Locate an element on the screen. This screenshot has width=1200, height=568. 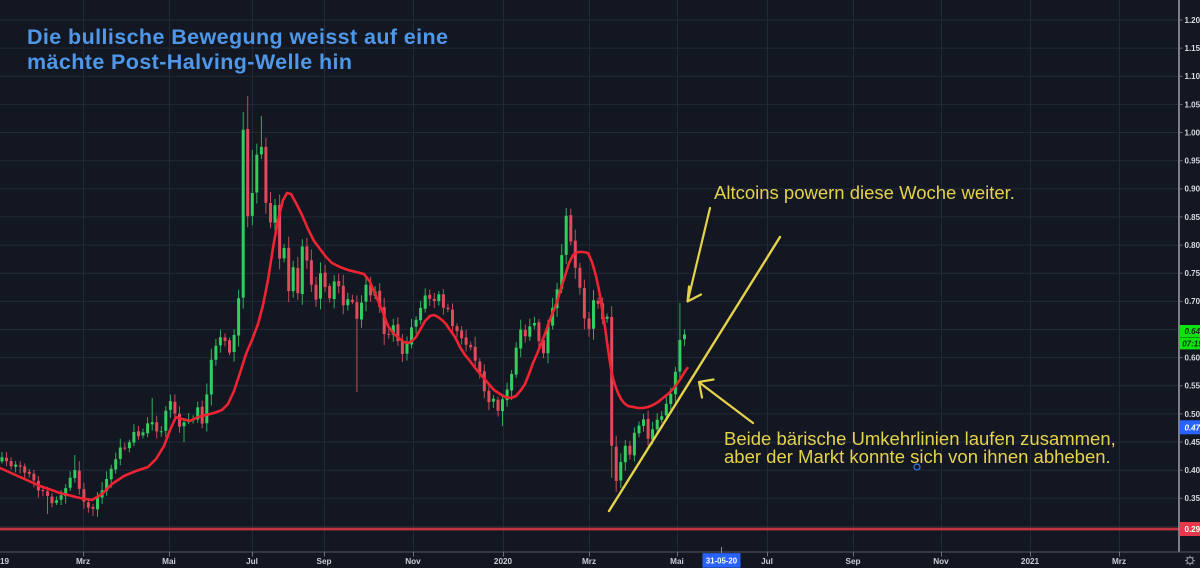
svg-text: 1.10 is located at coordinates (1192, 76).